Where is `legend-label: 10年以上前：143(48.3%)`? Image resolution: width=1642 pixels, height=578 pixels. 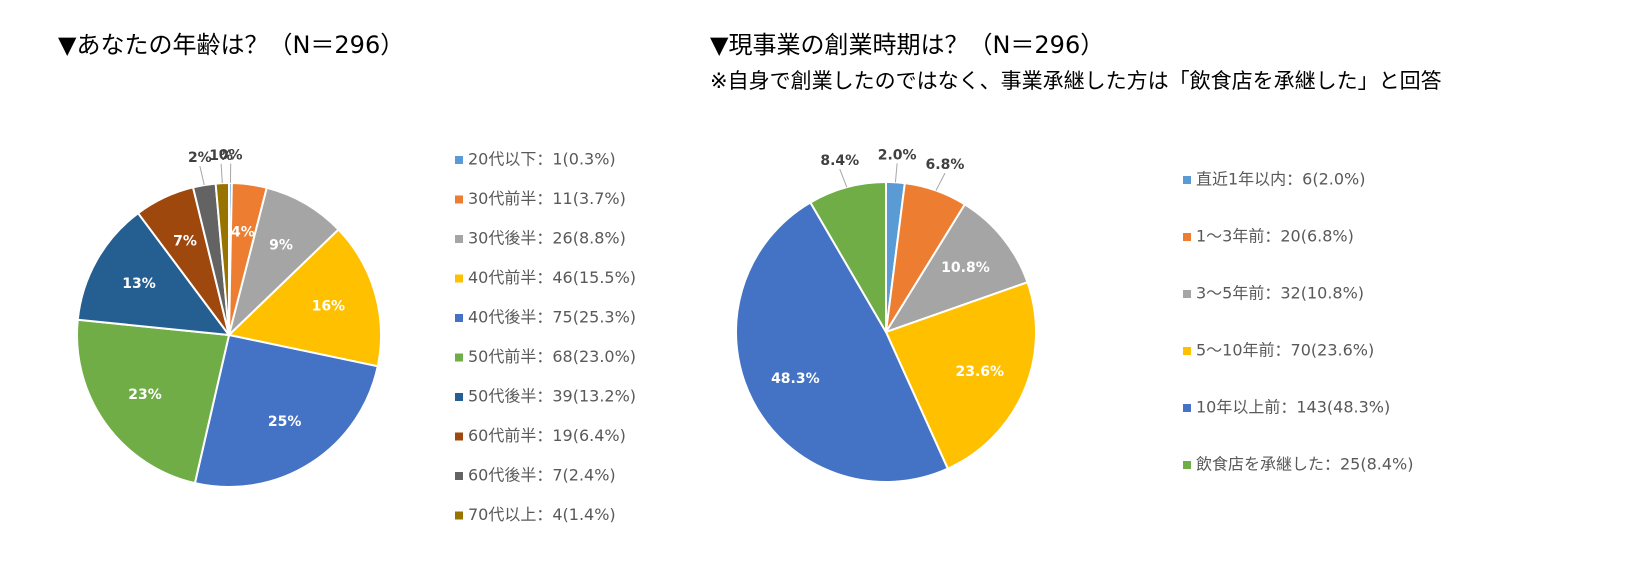
legend-label: 10年以上前：143(48.3%) is located at coordinates (1293, 407).